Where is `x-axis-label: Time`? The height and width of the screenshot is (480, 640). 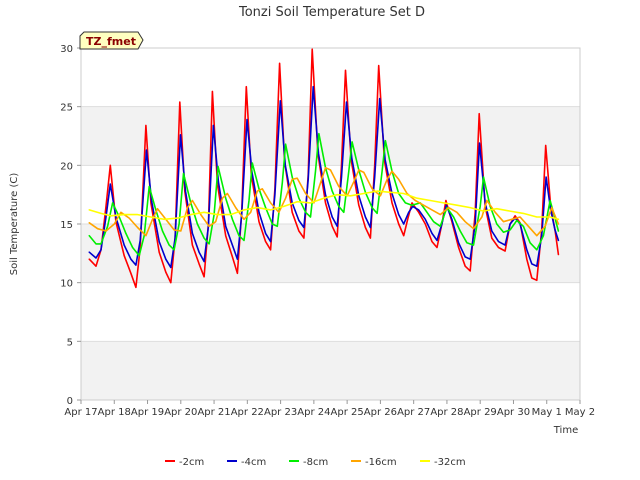 x-axis-label: Time is located at coordinates (565, 430).